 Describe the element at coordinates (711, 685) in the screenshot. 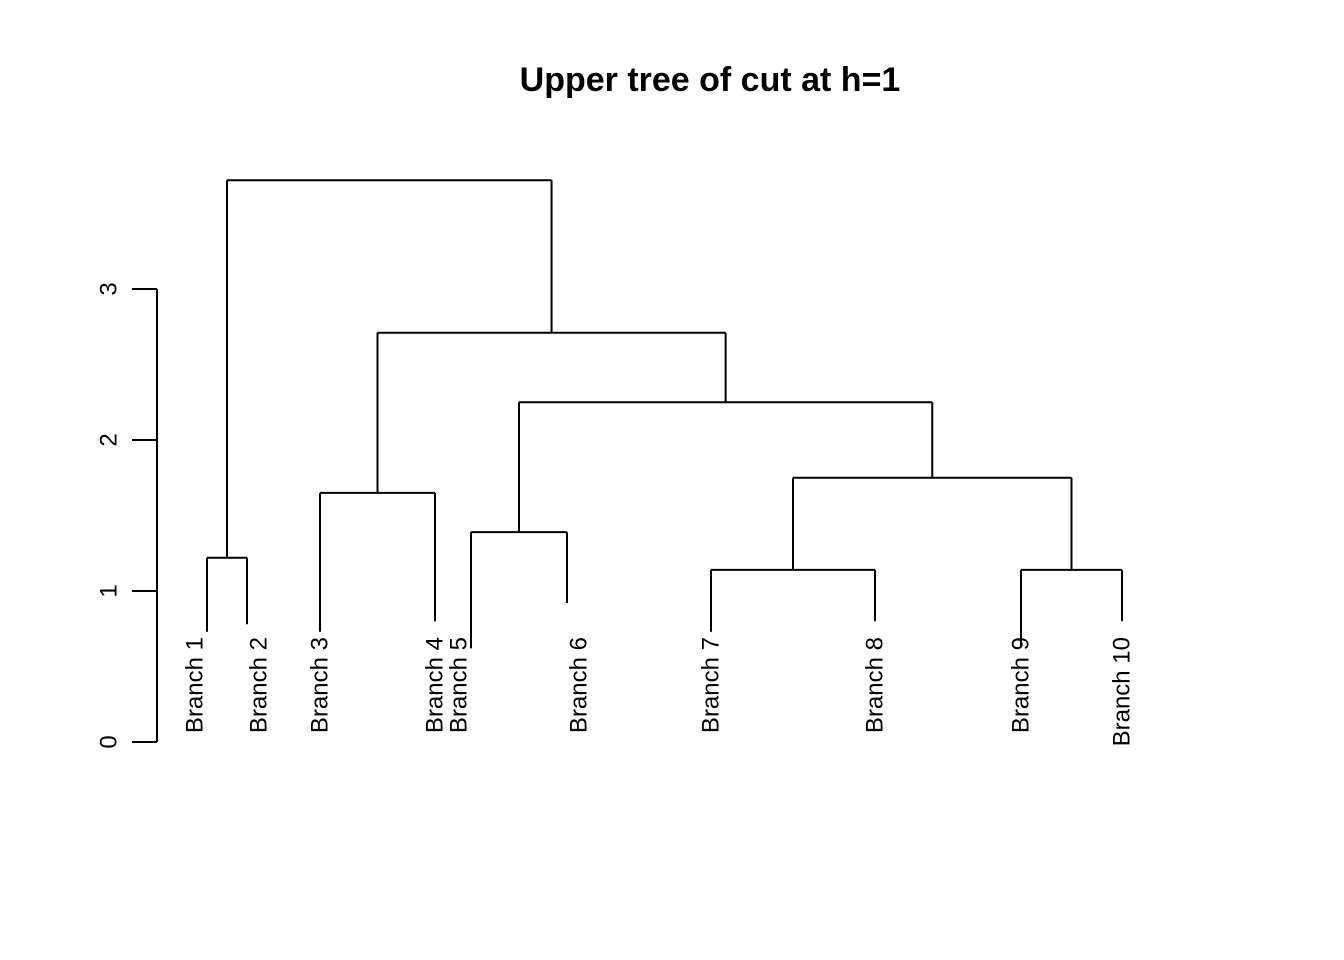

I see `leaf-label: Branch 7` at that location.